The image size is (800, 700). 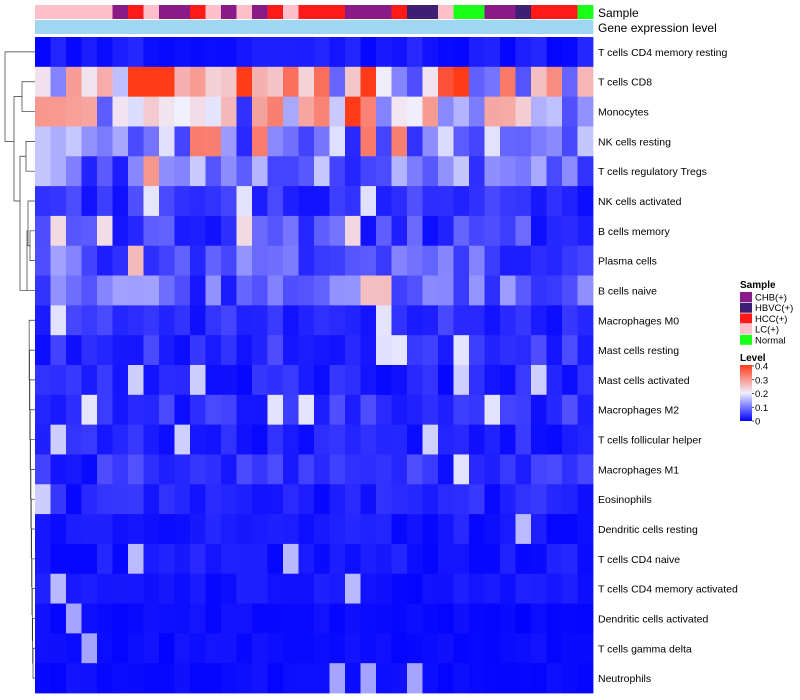 I want to click on dendrogram-branch, so click(x=23, y=223).